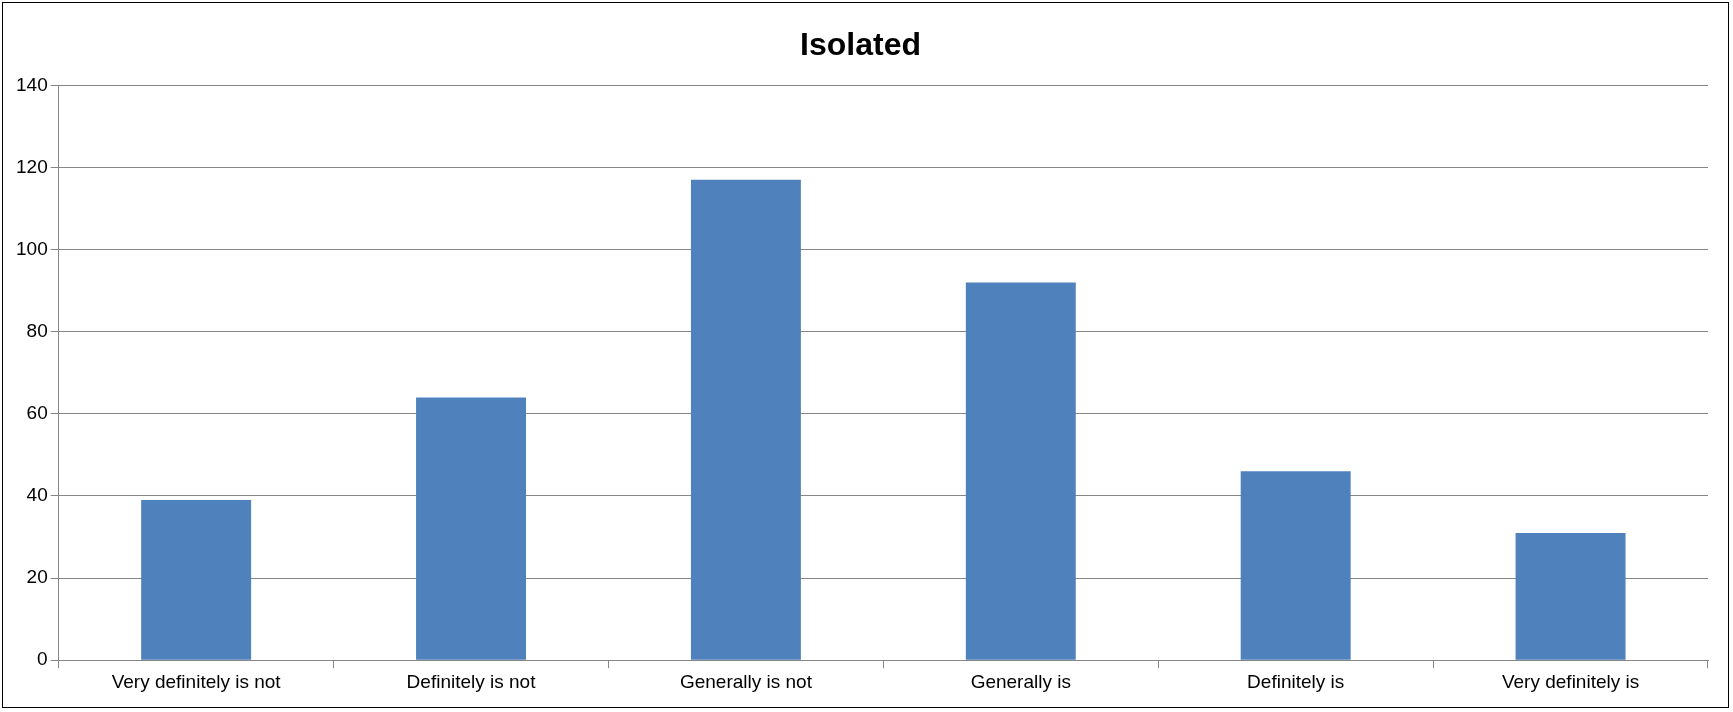  I want to click on y-tick-label: 40, so click(37, 495).